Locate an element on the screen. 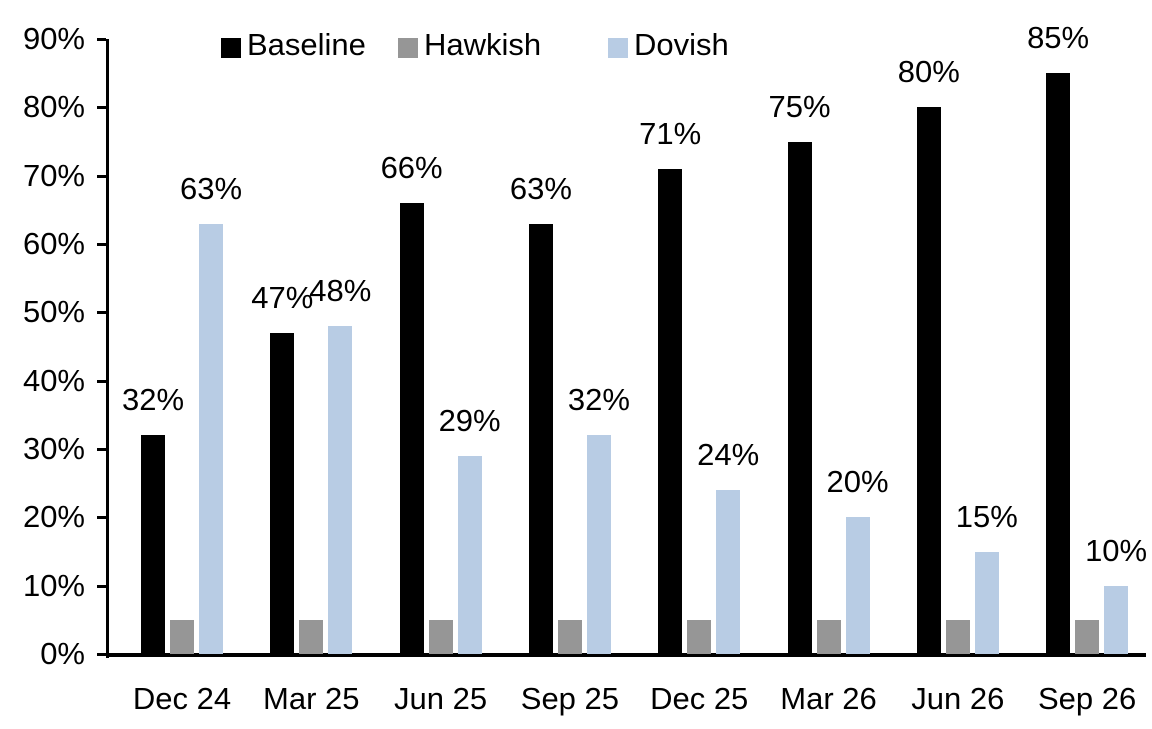  x-category-label: Sep 25 is located at coordinates (570, 698).